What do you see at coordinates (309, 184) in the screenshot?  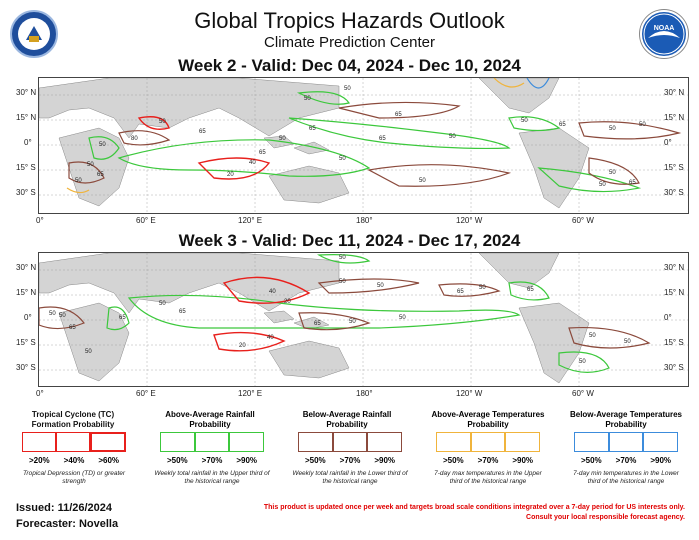 I see `australia-landmass` at bounding box center [309, 184].